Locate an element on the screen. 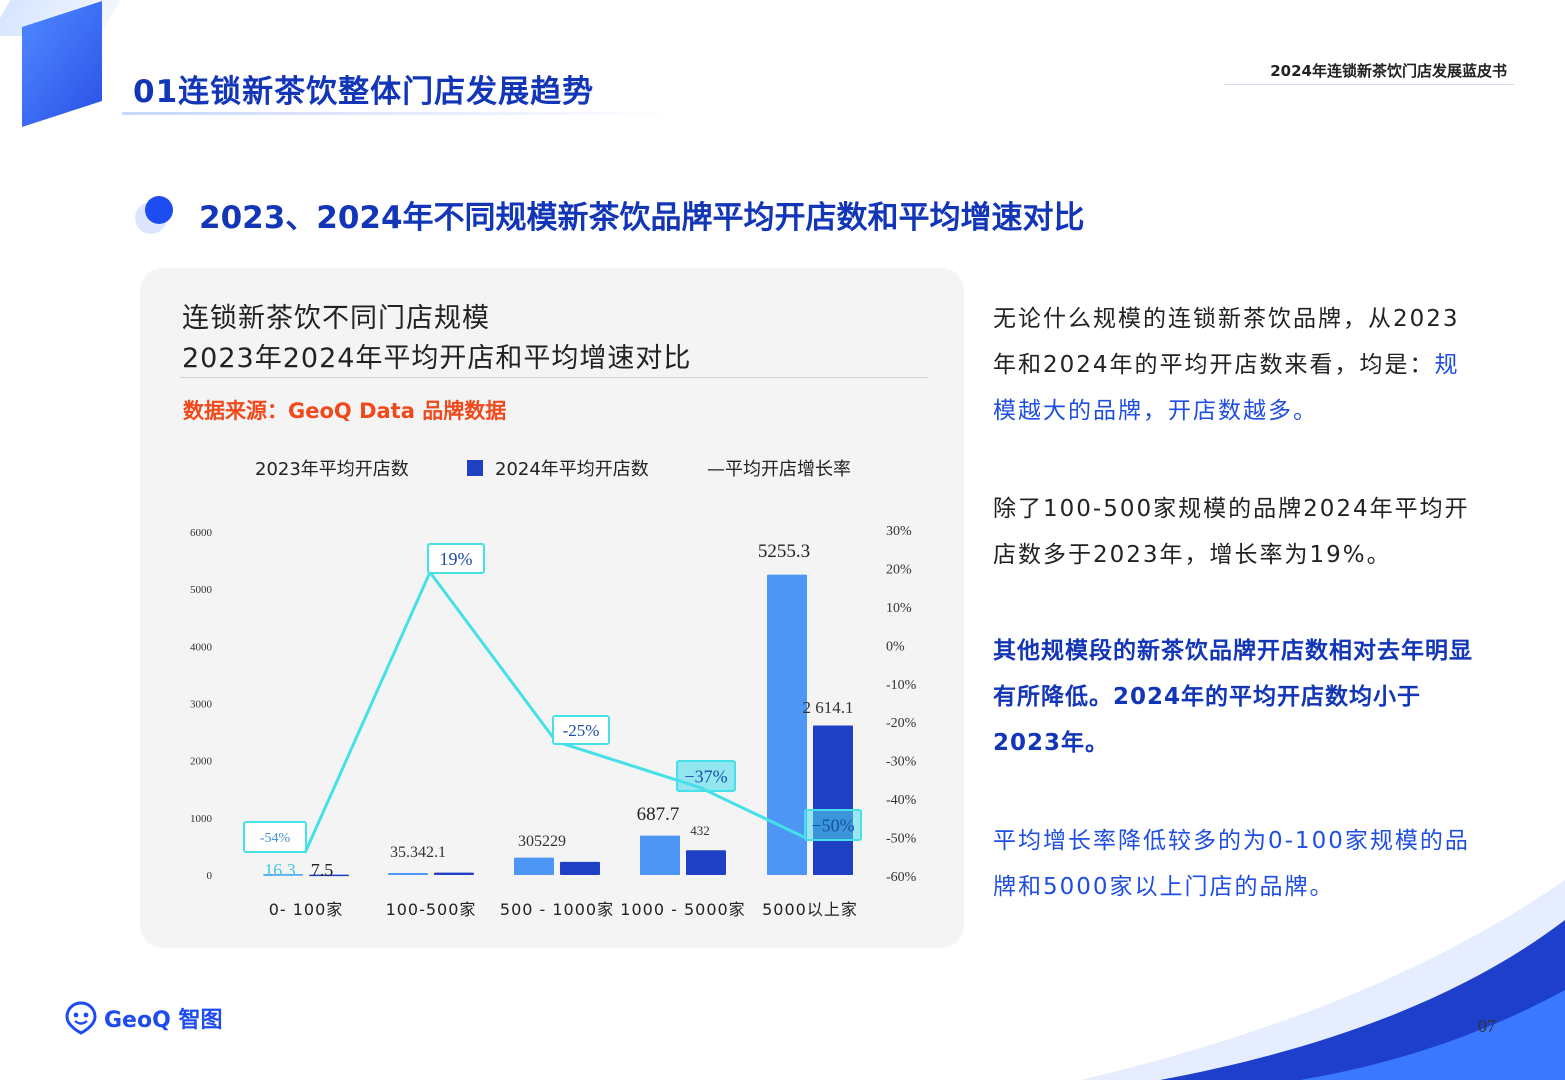  section-title: 01连锁新茶饮整体门店发展趋势 is located at coordinates (364, 92).